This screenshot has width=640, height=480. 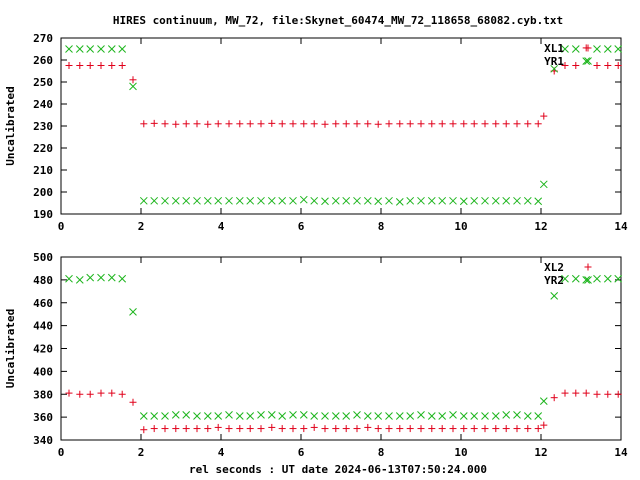 What do you see at coordinates (43, 38) in the screenshot?
I see `panel-1-ytick-label: 270` at bounding box center [43, 38].